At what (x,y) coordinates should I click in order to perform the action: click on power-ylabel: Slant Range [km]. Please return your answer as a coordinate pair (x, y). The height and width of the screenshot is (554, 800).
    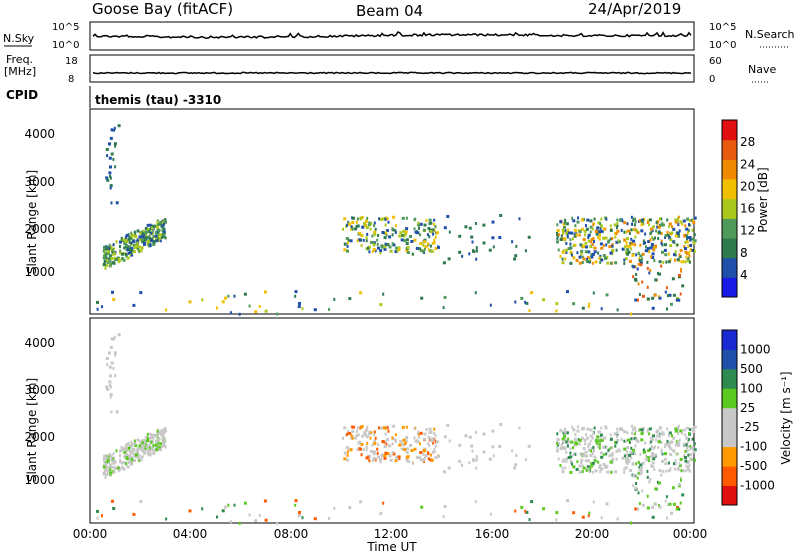
    Looking at the image, I should click on (32, 222).